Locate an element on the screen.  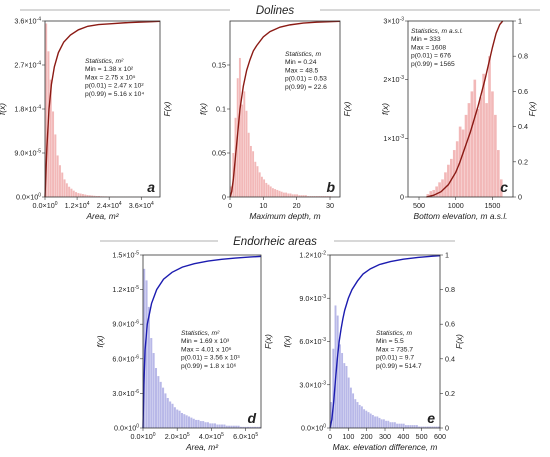
y-tick-mantissa: 3.0 is located at coordinates (304, 384).